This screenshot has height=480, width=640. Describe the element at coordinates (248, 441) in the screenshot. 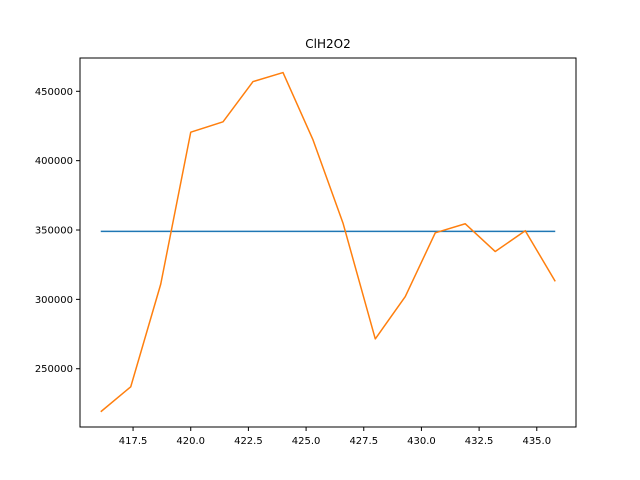

I see `x-tick-label: 422.5` at that location.